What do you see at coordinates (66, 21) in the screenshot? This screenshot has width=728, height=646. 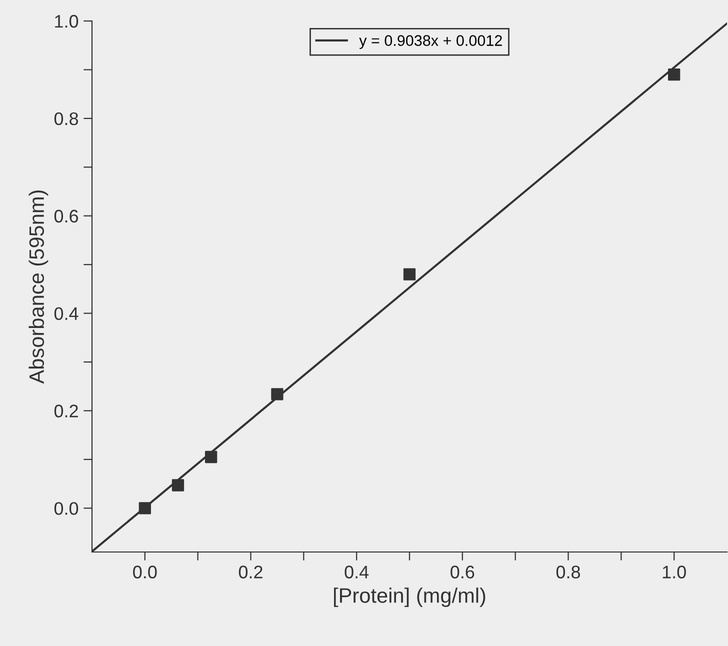 I see `y-tick-label: 1.0` at bounding box center [66, 21].